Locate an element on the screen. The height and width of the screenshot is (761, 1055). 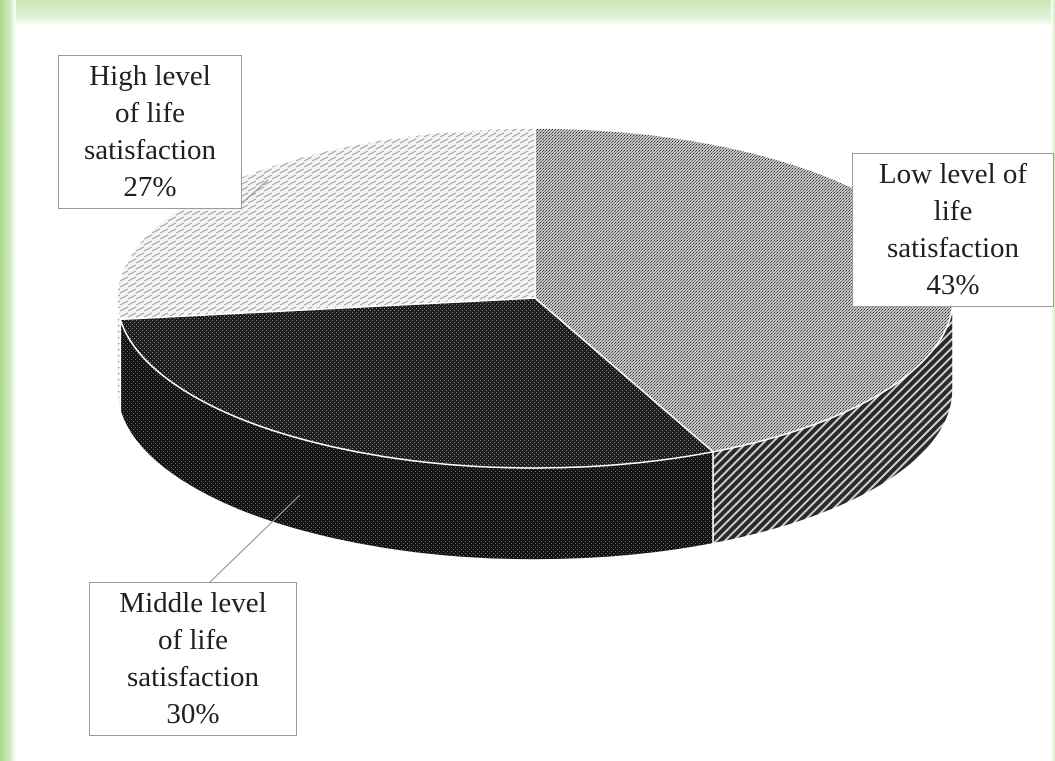
data-label-line: Low level of is located at coordinates (953, 174).